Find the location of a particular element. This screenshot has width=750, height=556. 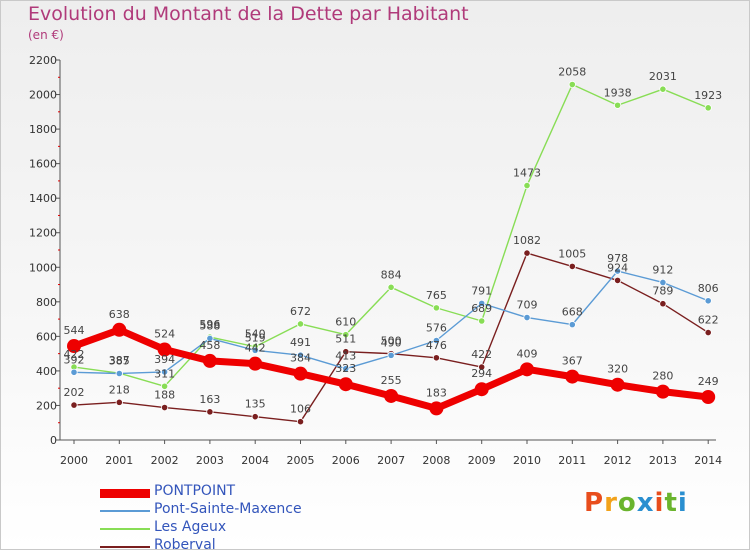

y-tick-label: 2000 is located at coordinates (43, 95).